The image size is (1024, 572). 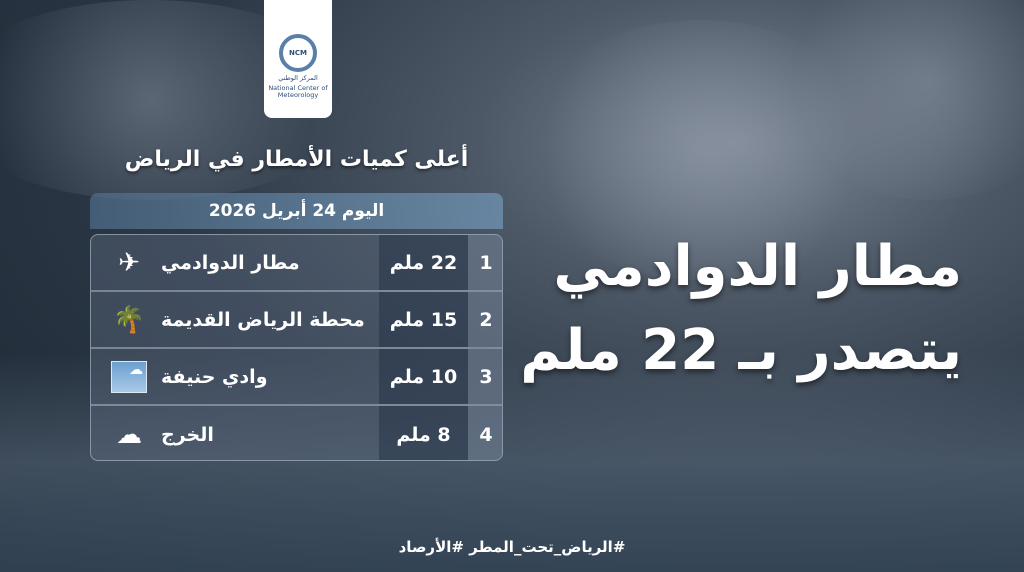 What do you see at coordinates (298, 92) in the screenshot?
I see `logo-name-en: National Center of Meteorology` at bounding box center [298, 92].